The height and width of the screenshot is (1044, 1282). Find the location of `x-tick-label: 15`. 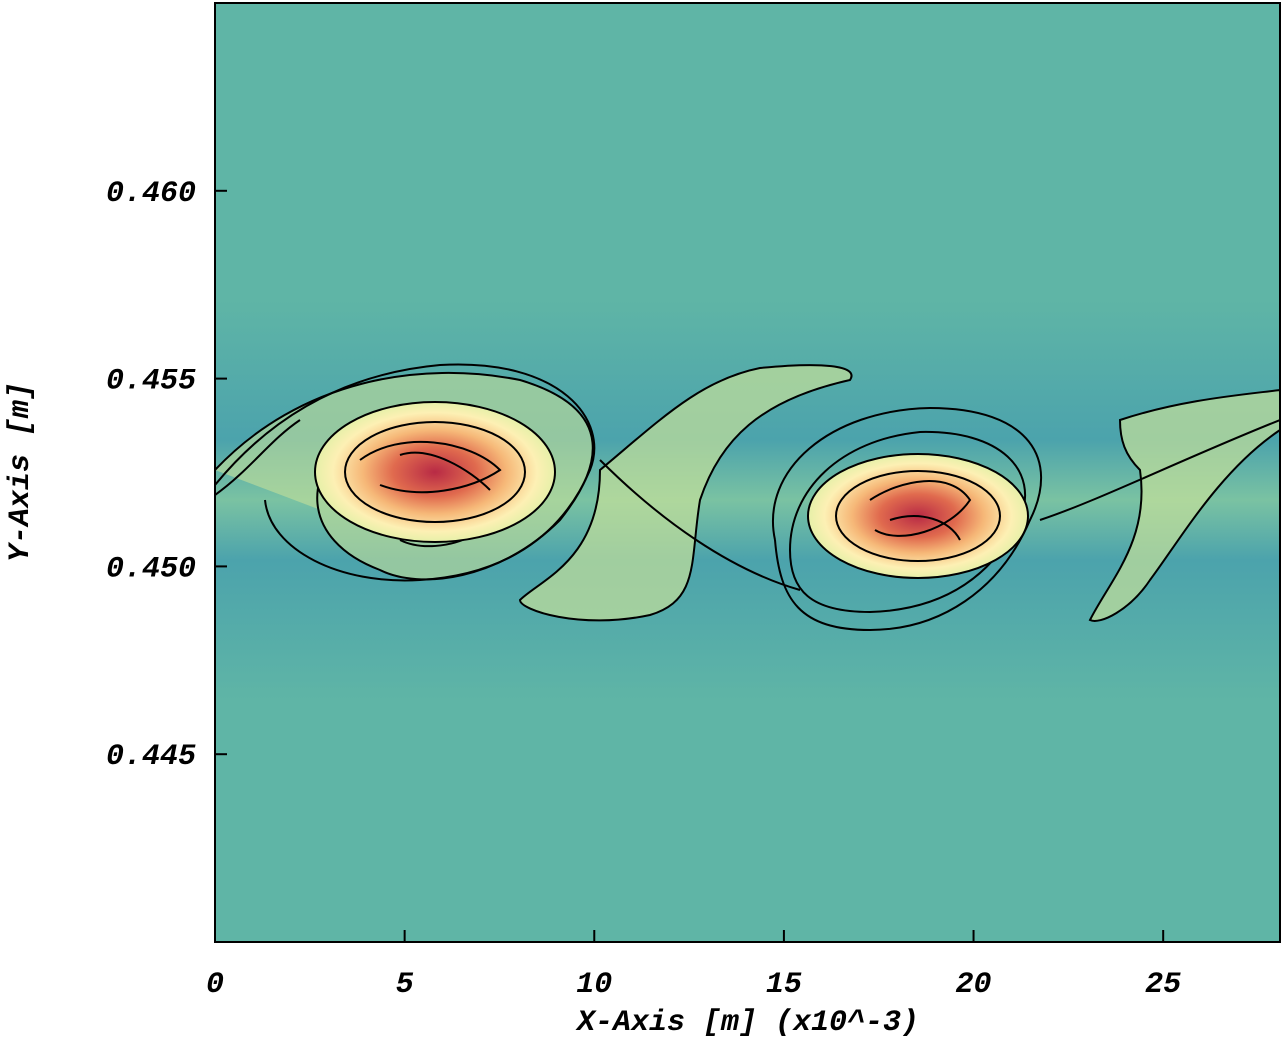

x-tick-label: 15 is located at coordinates (784, 985).